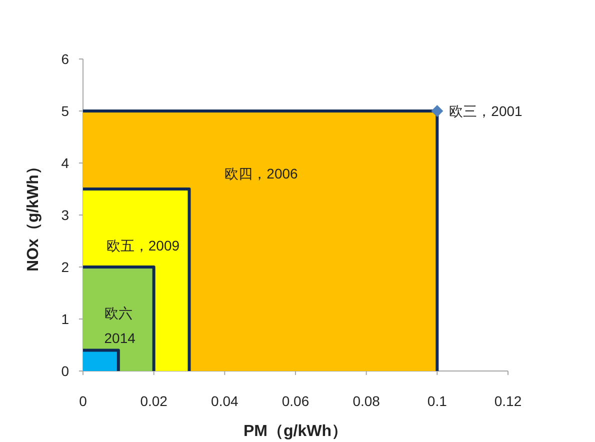 The image size is (595, 442). Describe the element at coordinates (508, 401) in the screenshot. I see `x-tick-label: 0.12` at that location.